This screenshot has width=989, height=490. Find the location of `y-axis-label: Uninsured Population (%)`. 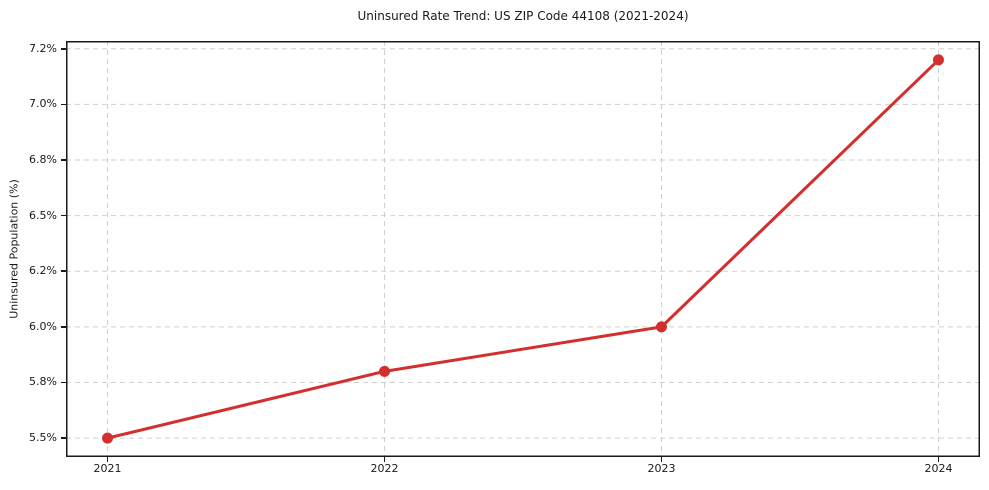

y-axis-label: Uninsured Population (%) is located at coordinates (14, 249).